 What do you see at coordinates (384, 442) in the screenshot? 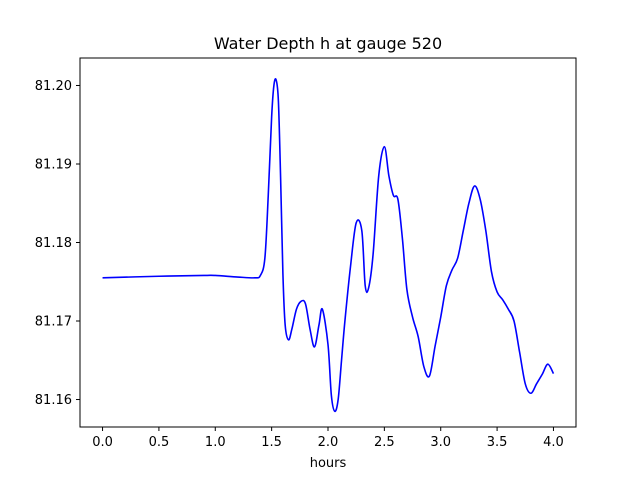
I see `x-tick-label: 2.5` at bounding box center [384, 442].